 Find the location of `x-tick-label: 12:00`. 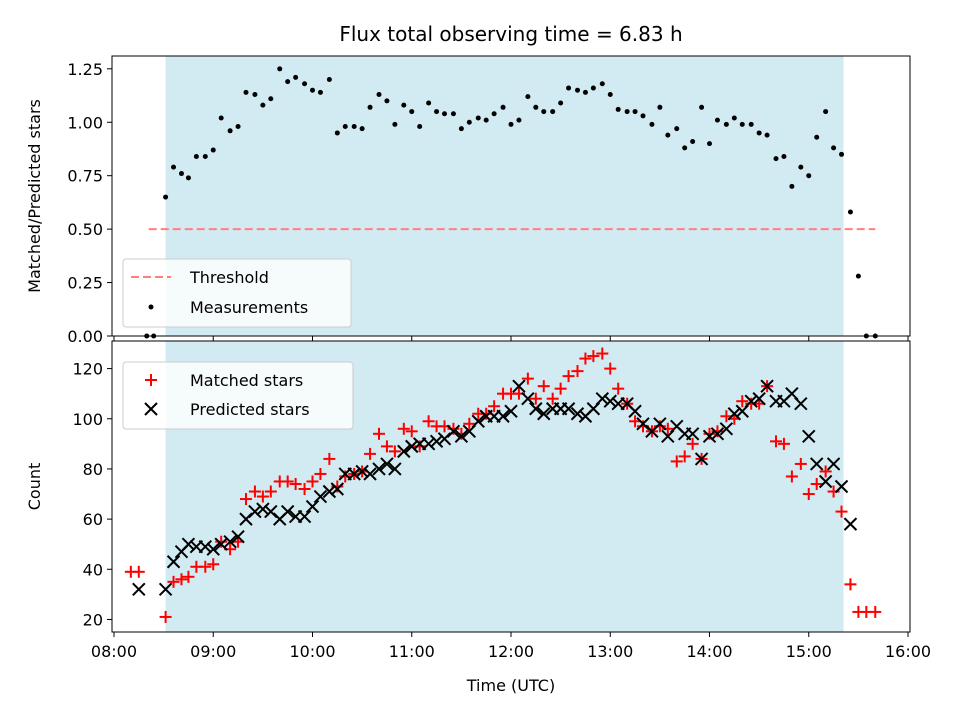

x-tick-label: 12:00 is located at coordinates (511, 651).